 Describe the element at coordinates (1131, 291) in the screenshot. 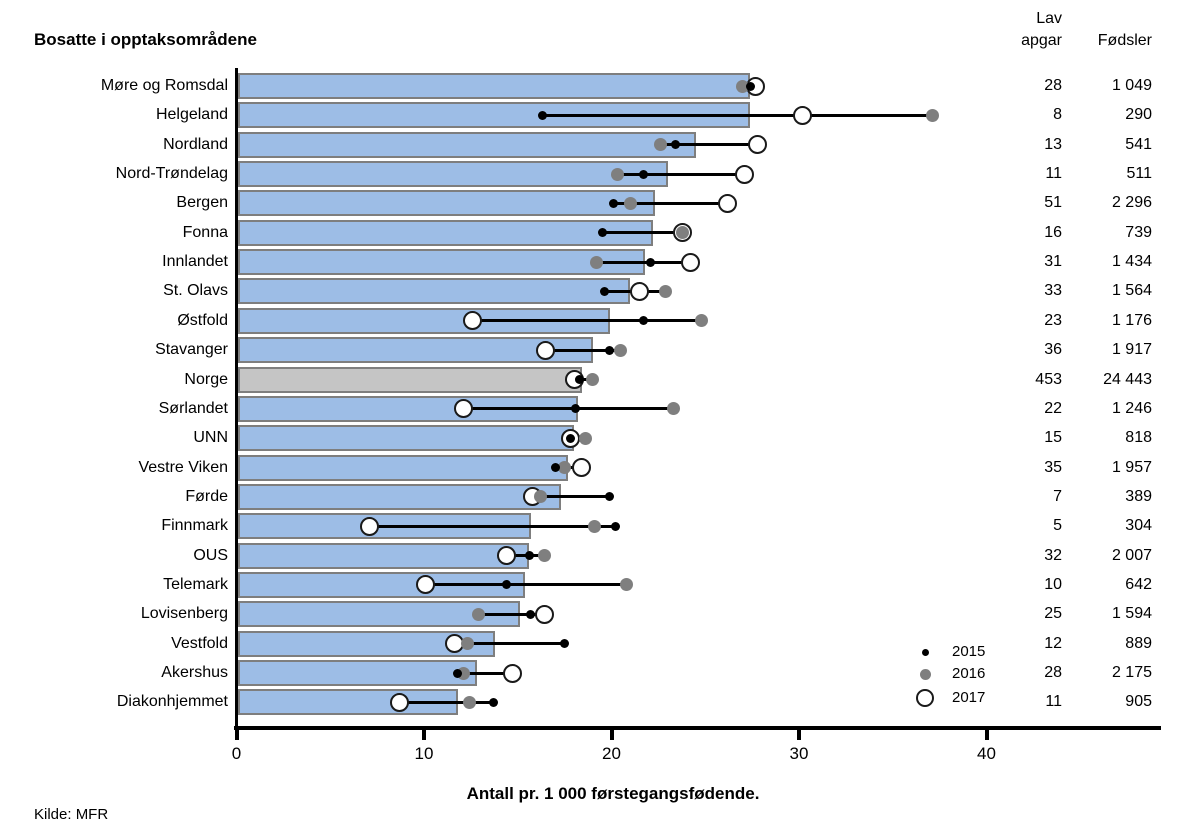

I see `fodsler-value: 1 564` at that location.